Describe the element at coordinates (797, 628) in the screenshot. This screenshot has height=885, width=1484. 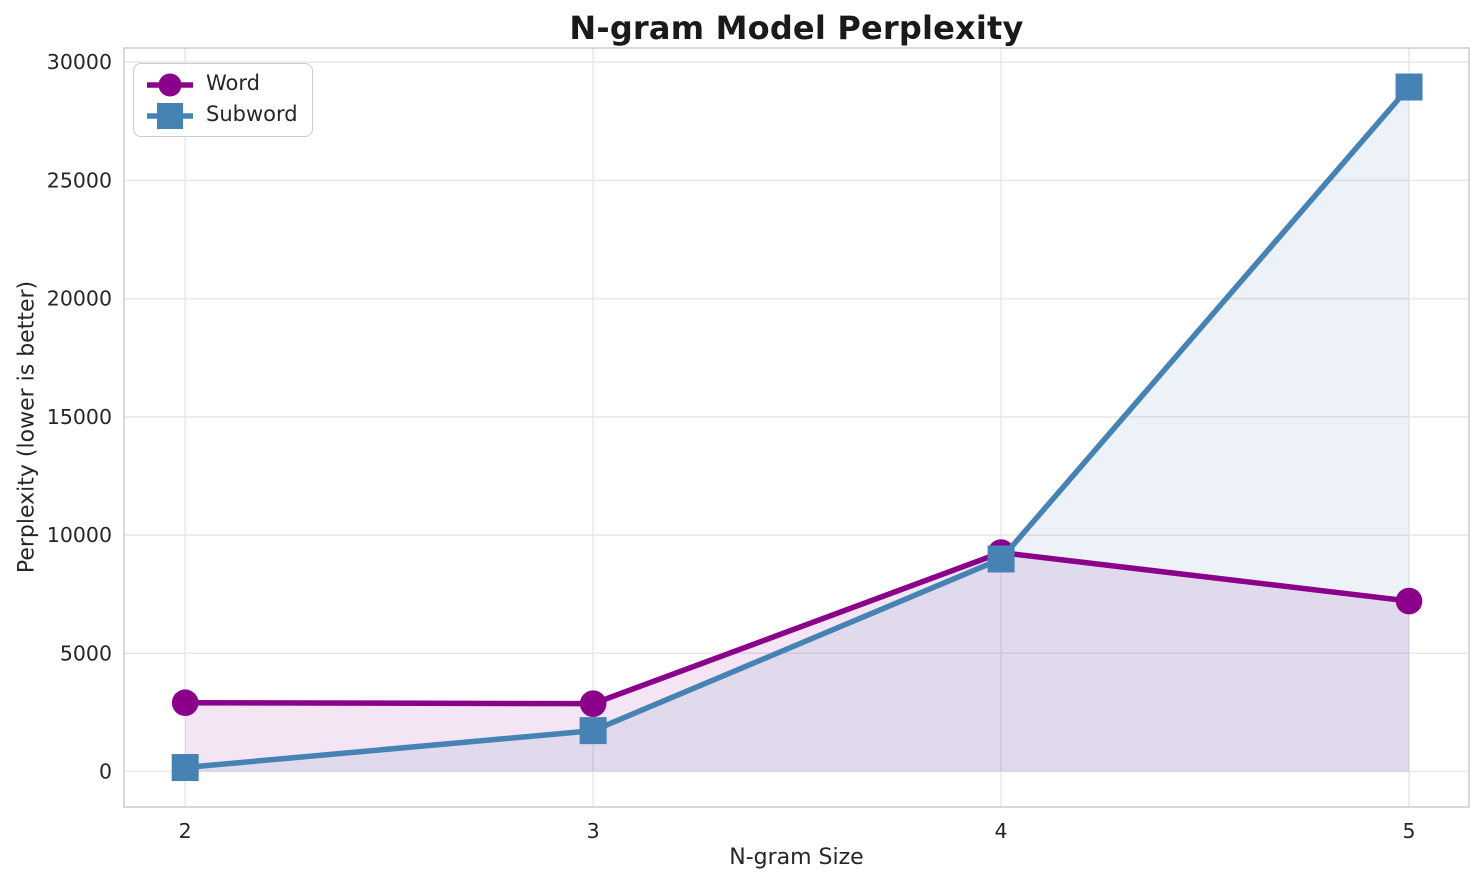
I see `word-line` at that location.